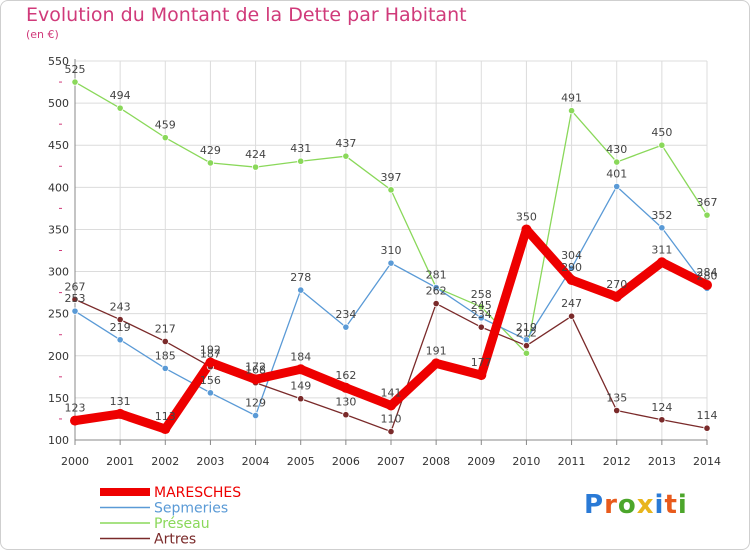 This screenshot has width=750, height=550. What do you see at coordinates (707, 202) in the screenshot?
I see `data-label-prseau: 367` at bounding box center [707, 202].